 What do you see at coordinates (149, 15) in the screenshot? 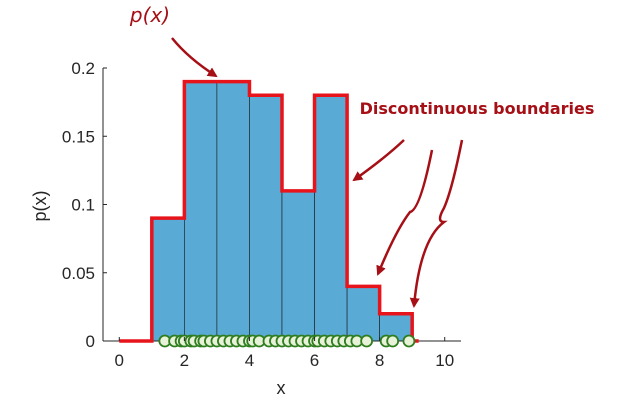
I see `curve-label: p(x)` at bounding box center [149, 15].